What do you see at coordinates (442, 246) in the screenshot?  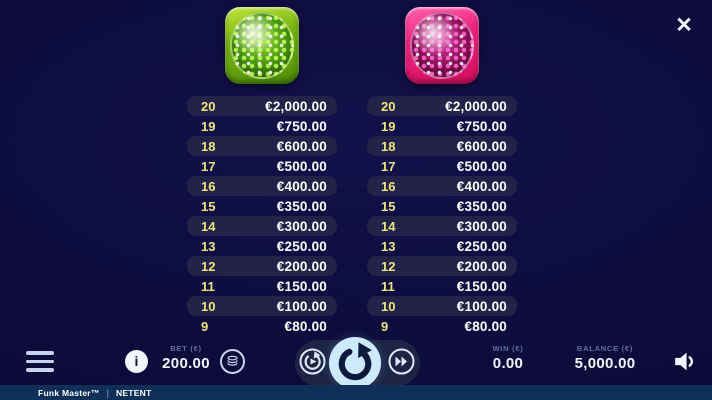 I see `paytable-row: 13 €250.00` at bounding box center [442, 246].